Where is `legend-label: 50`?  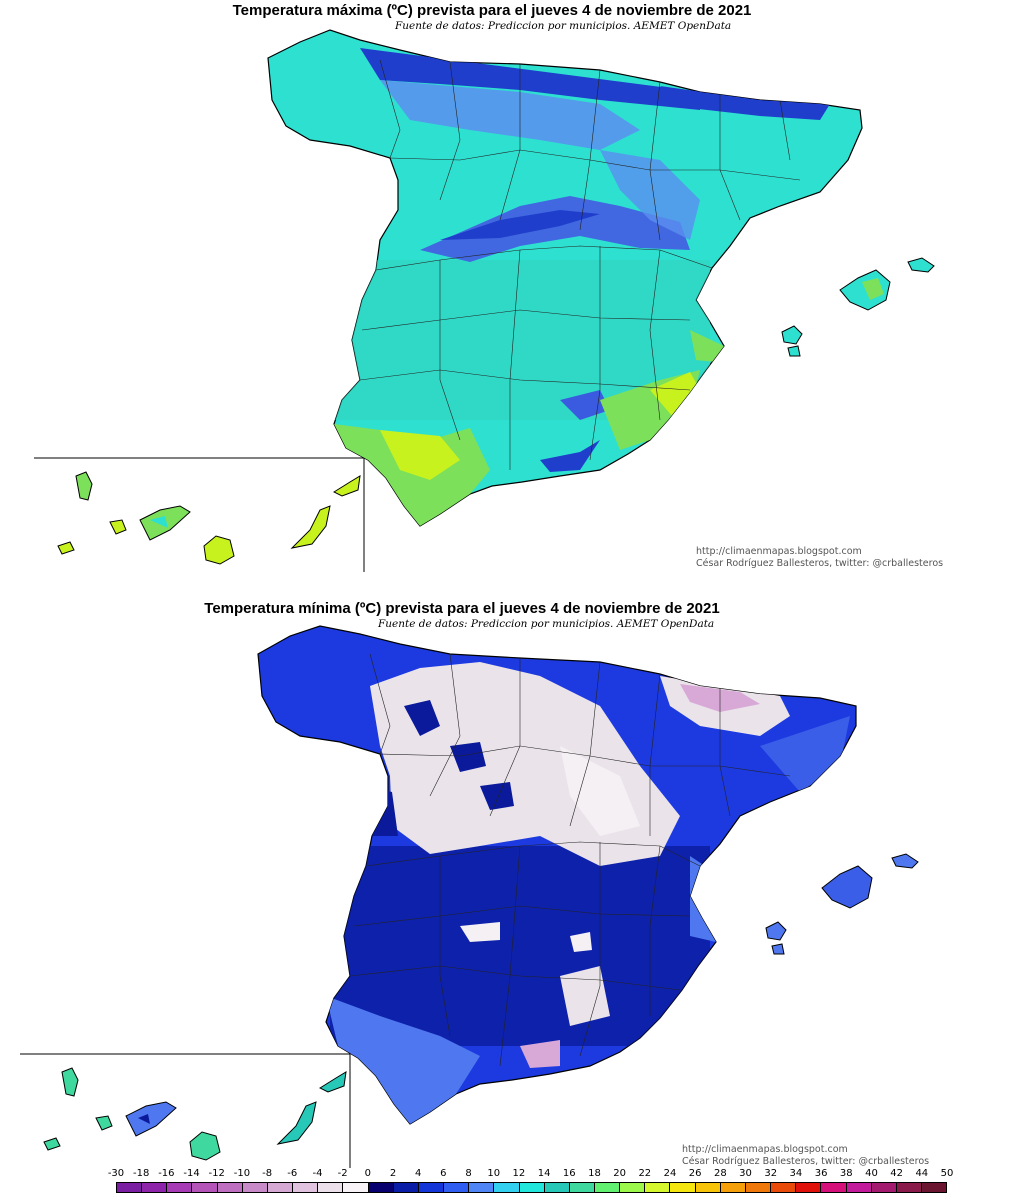
legend-label: 50 is located at coordinates (947, 1173).